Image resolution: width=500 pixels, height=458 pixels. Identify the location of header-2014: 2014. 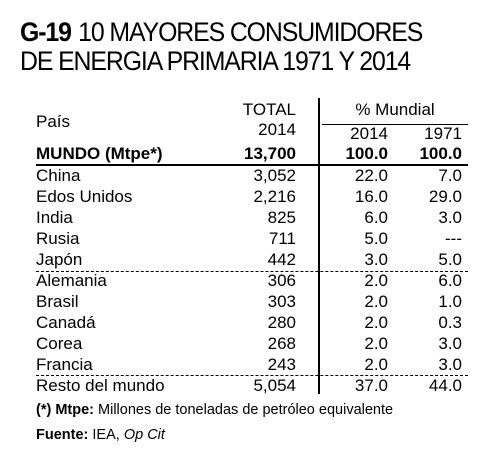
(369, 133).